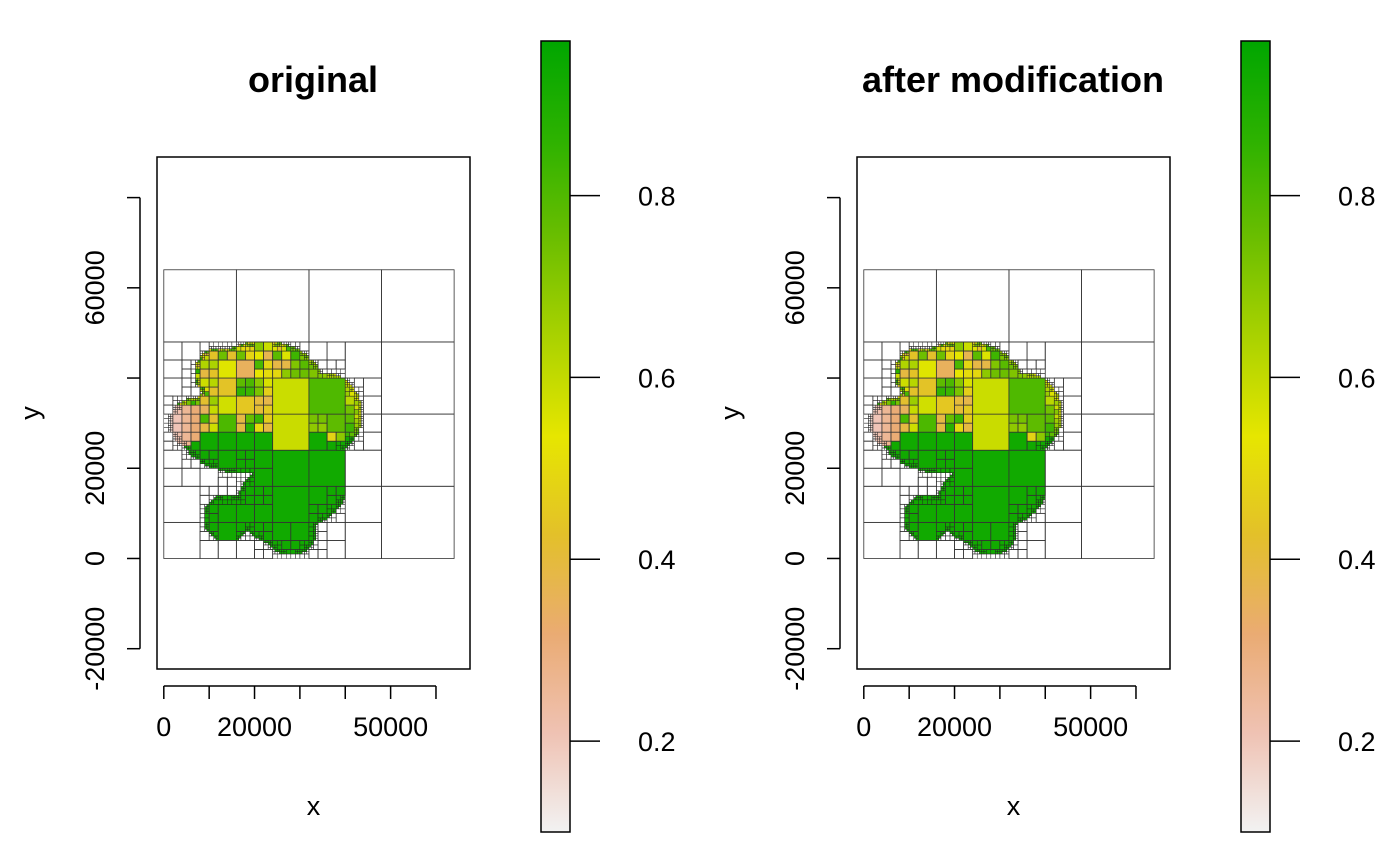 The image size is (1400, 866). What do you see at coordinates (254, 727) in the screenshot?
I see `x-tick-label: 20000` at bounding box center [254, 727].